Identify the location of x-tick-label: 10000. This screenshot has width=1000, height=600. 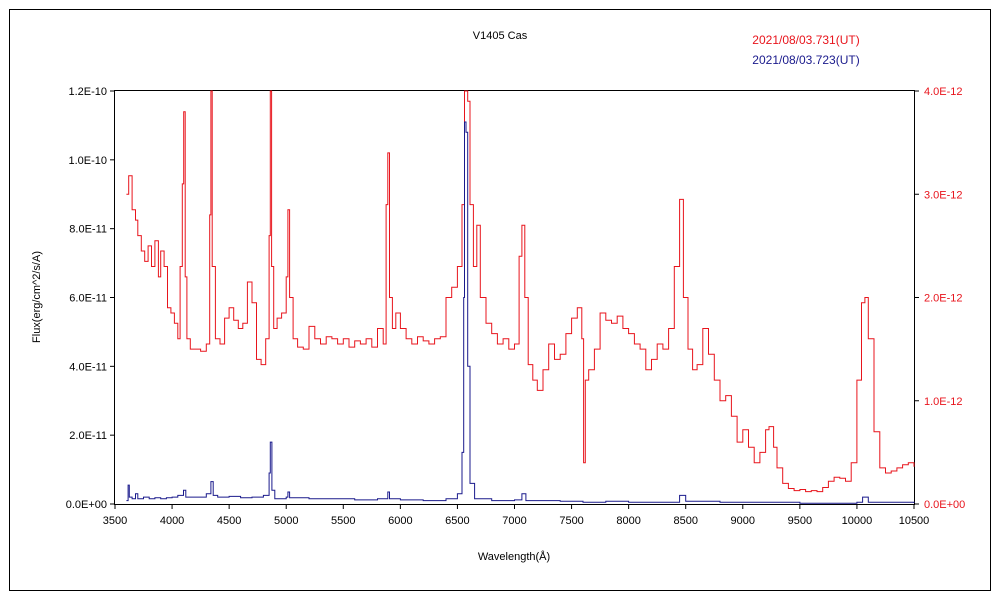
(857, 521).